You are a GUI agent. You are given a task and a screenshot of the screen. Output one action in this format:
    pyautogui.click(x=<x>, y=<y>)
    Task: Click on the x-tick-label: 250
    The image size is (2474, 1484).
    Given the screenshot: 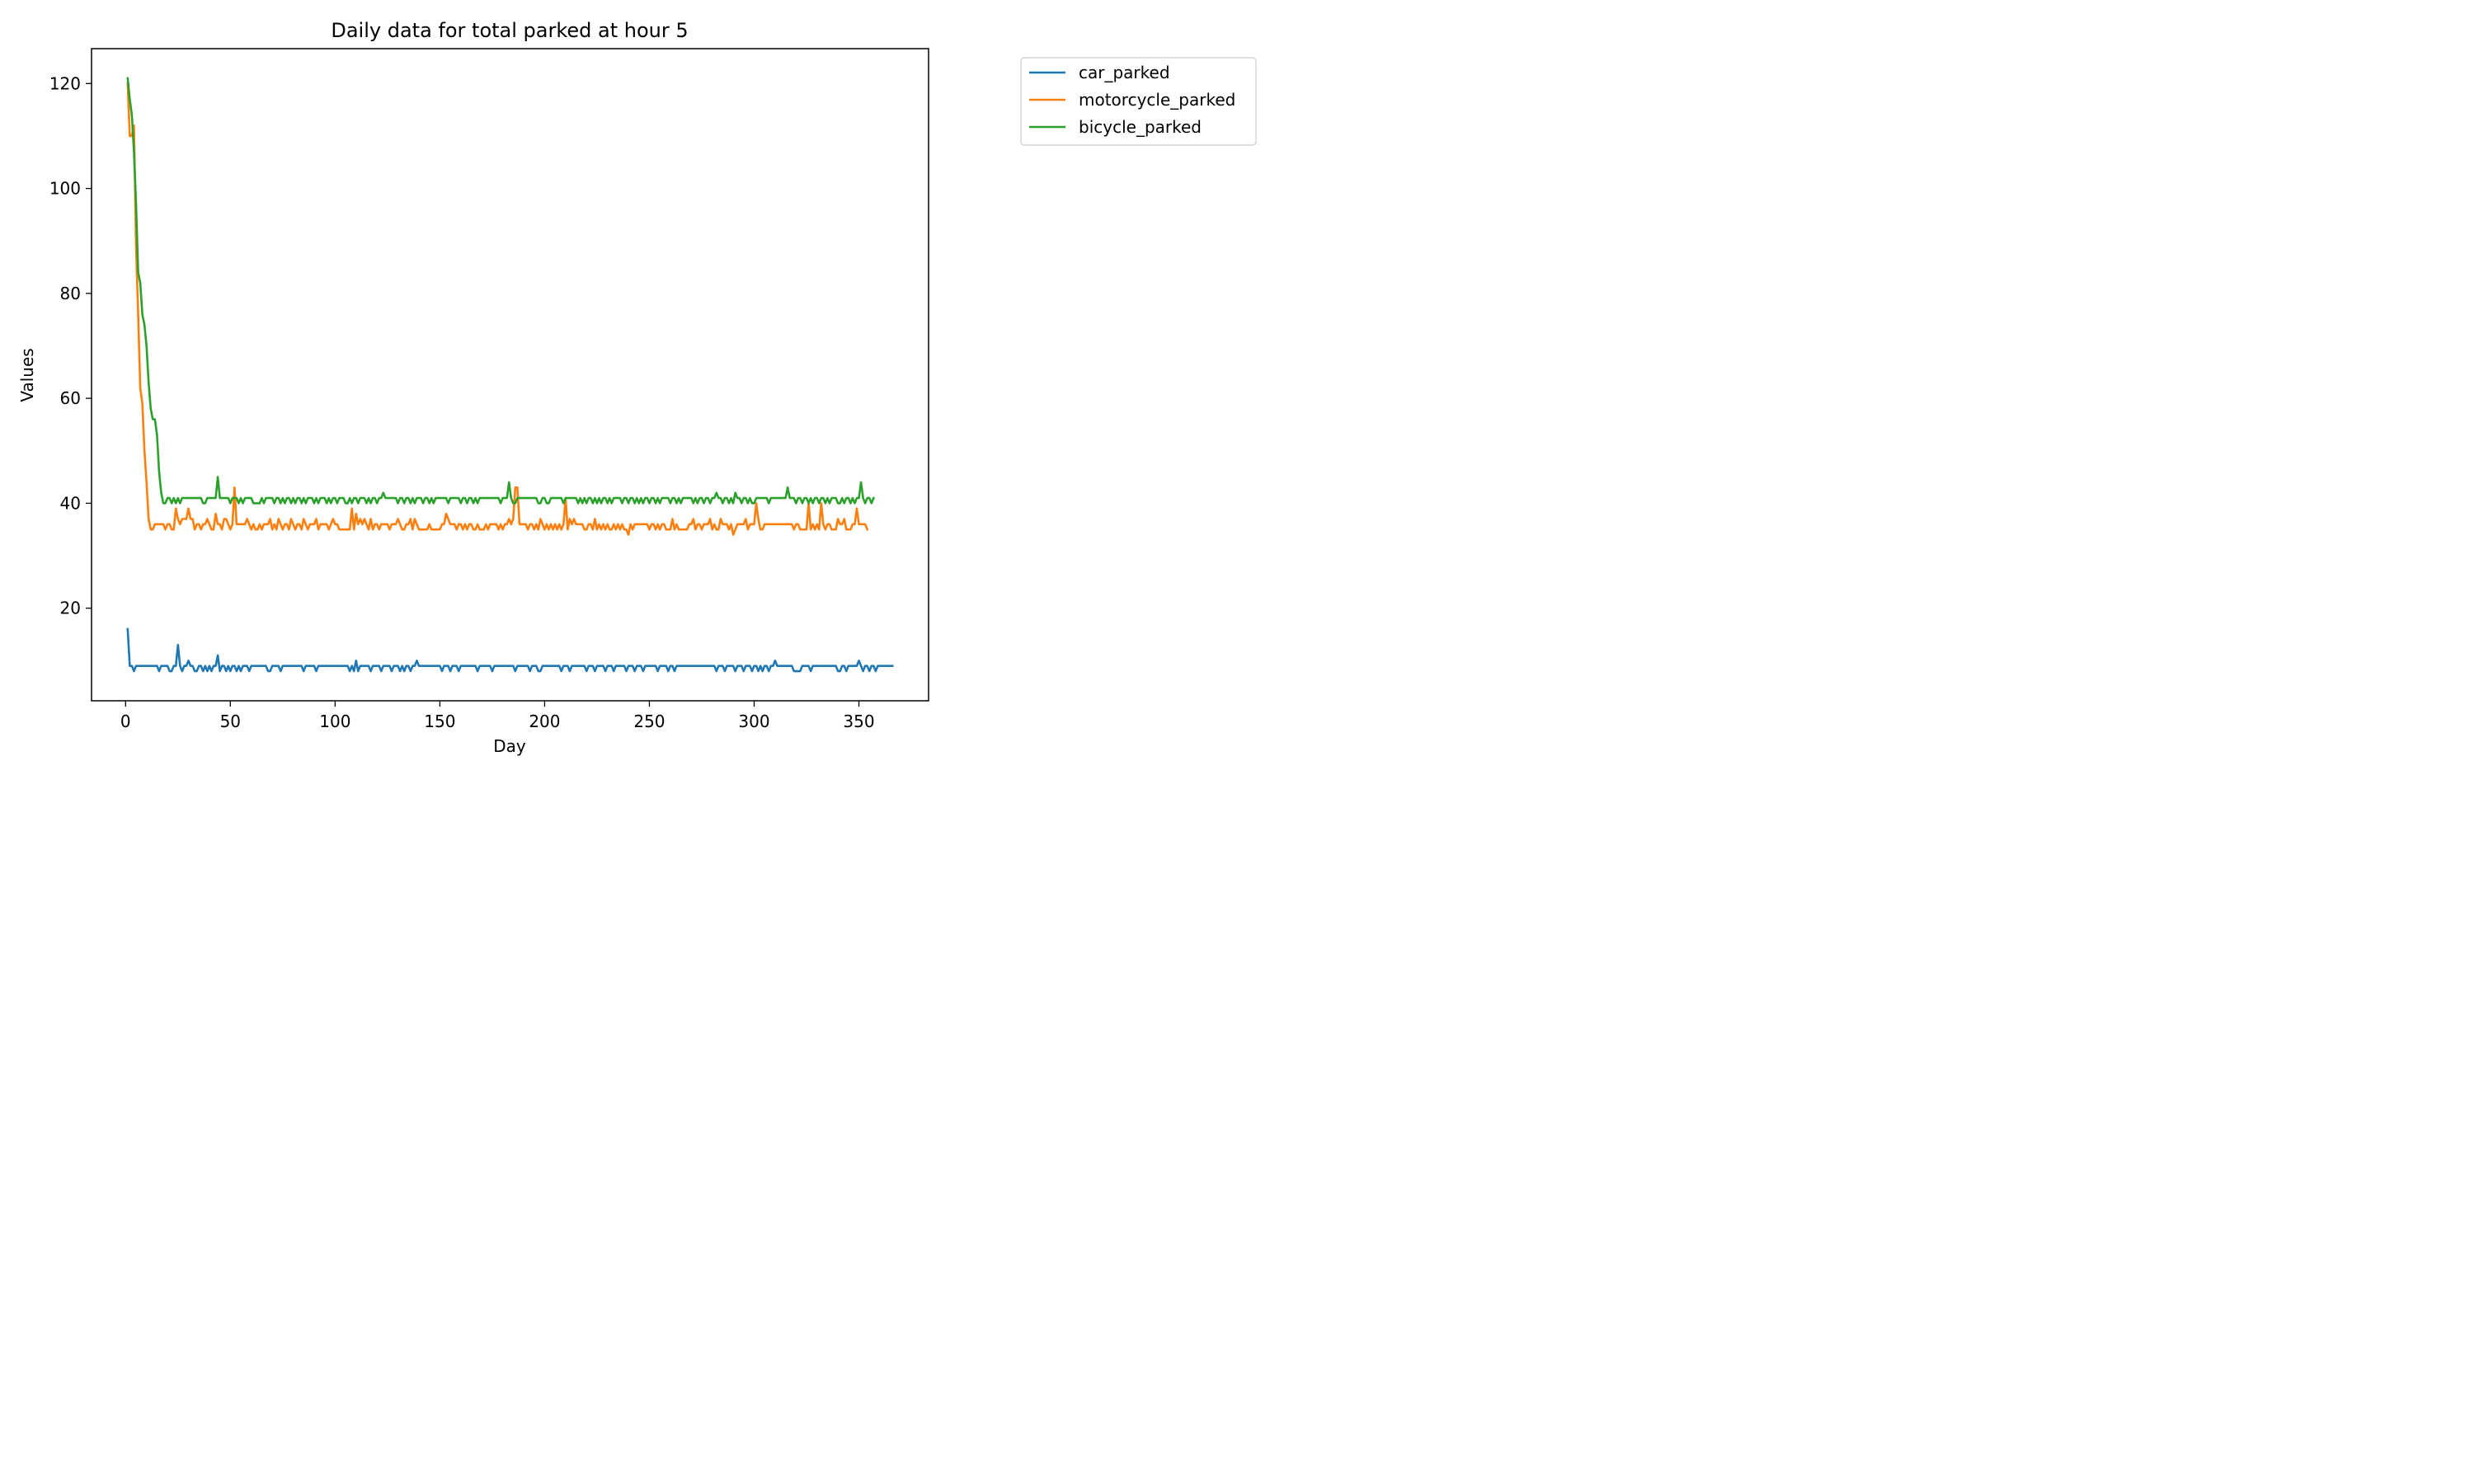 What is the action you would take?
    pyautogui.click(x=649, y=721)
    